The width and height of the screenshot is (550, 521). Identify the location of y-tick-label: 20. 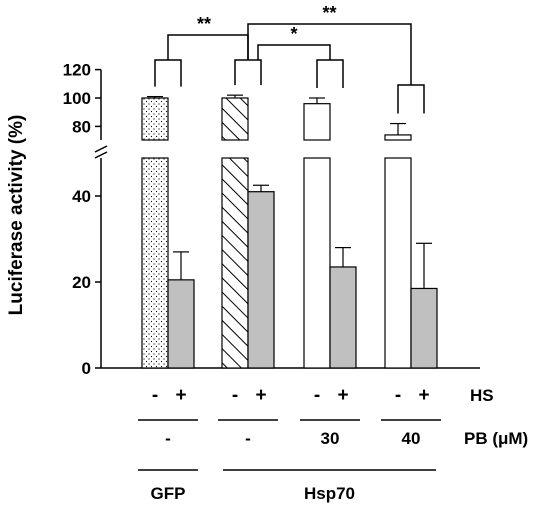
(81, 282).